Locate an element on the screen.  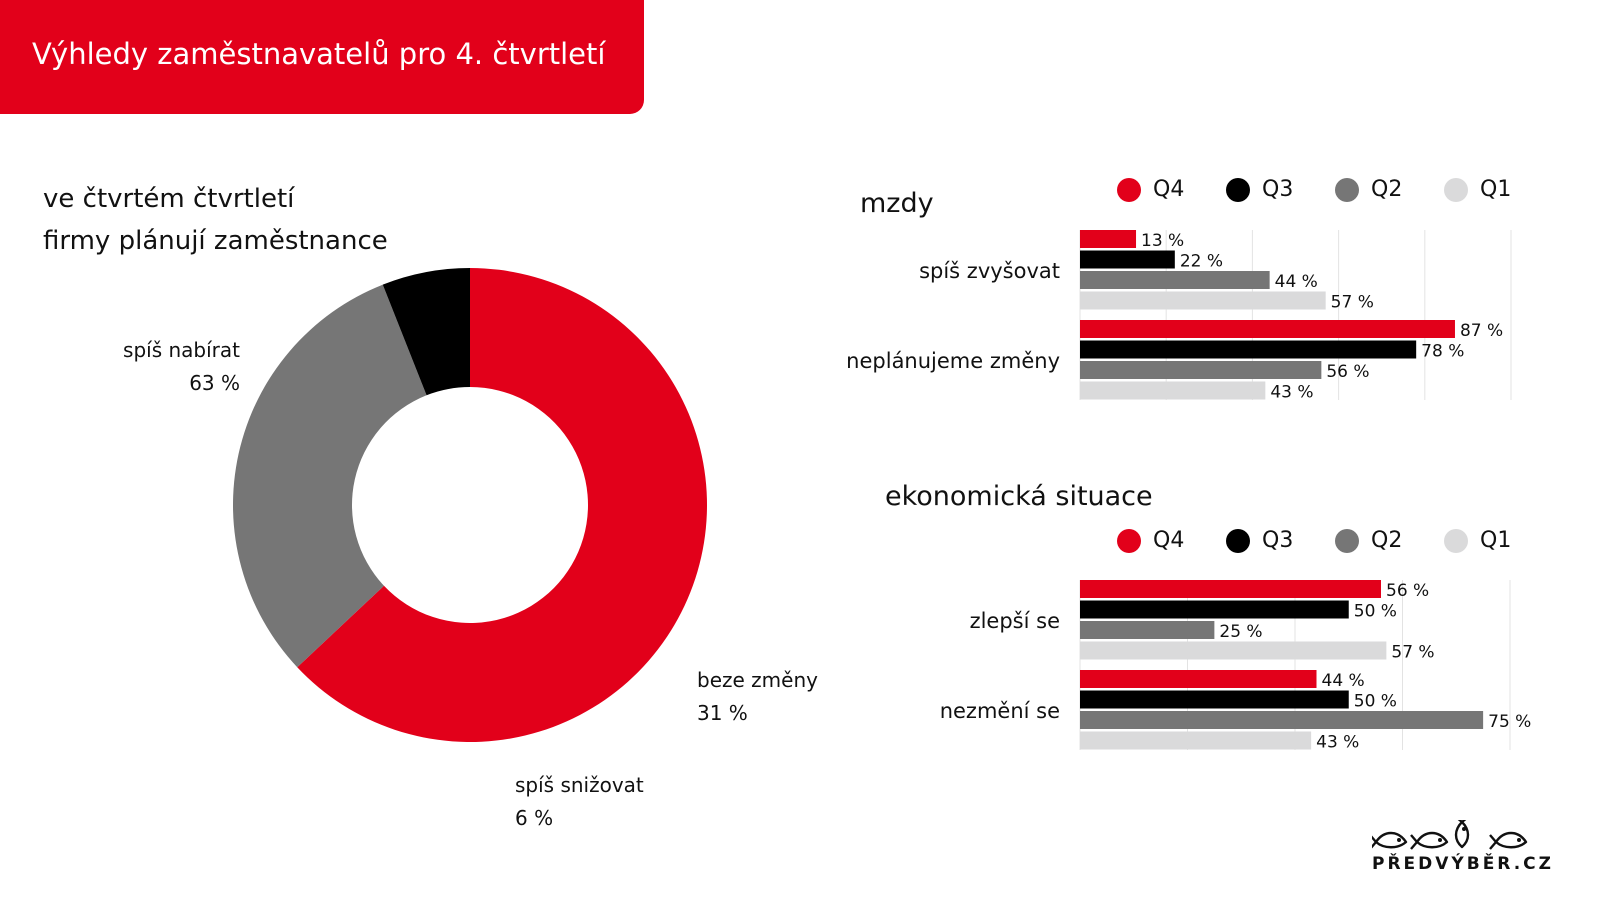
bar-q4-neplanujeme-zmeny is located at coordinates (1267, 329).